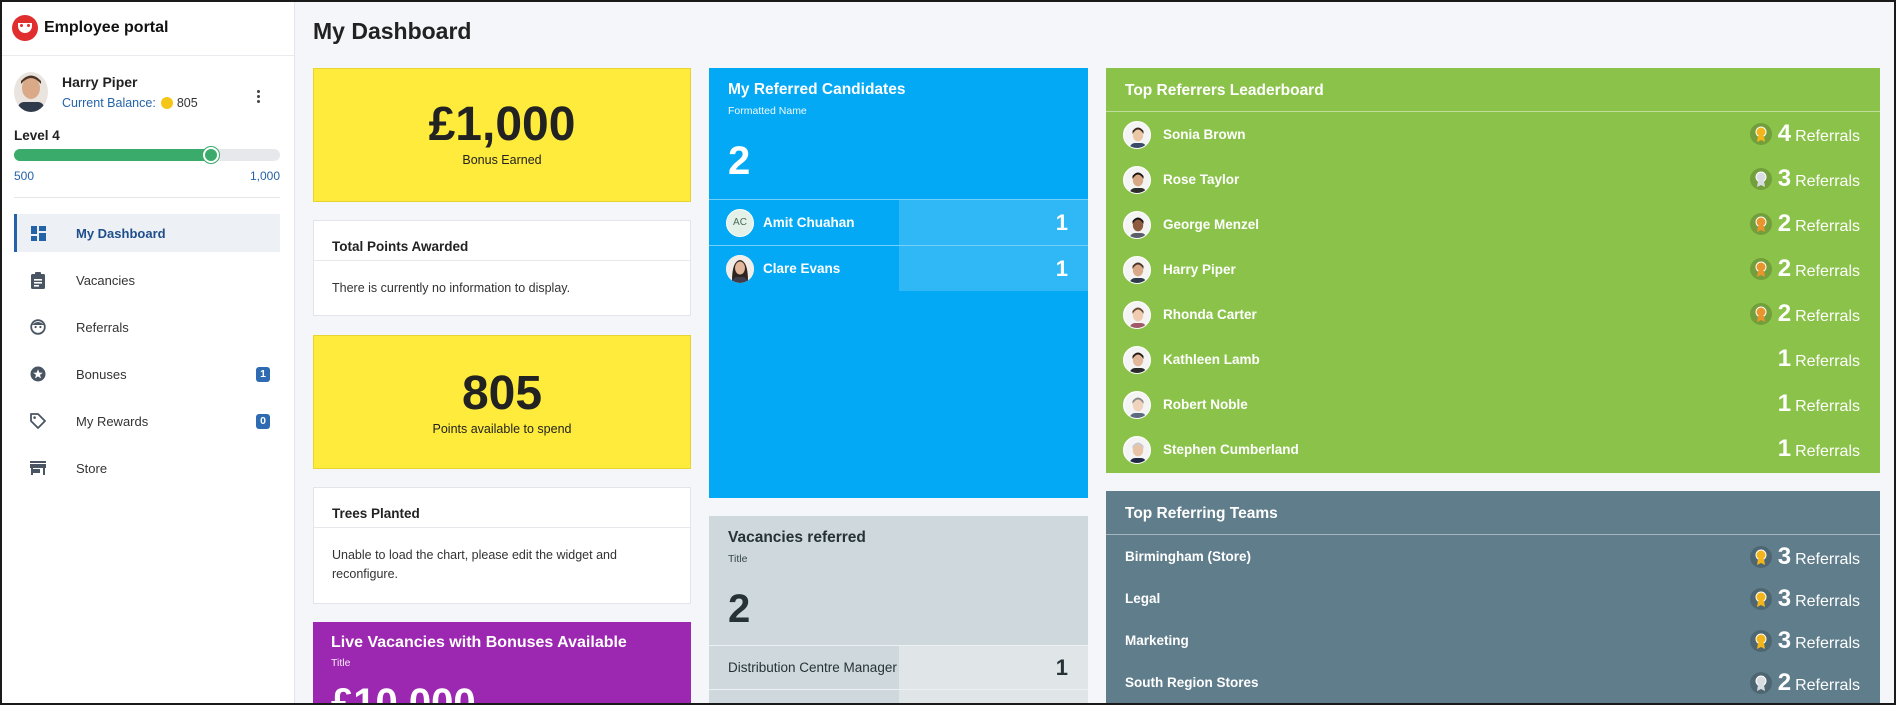 This screenshot has height=705, width=1896. Describe the element at coordinates (1493, 134) in the screenshot. I see `leaderboard-row: Sonia Brown 4 Referrals` at that location.